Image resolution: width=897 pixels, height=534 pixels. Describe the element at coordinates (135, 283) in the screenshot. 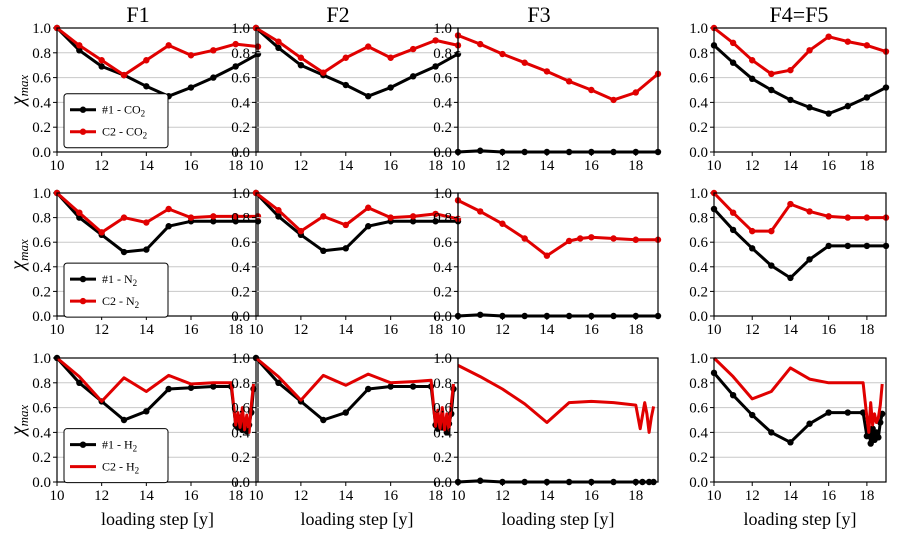

I see `legend-label-sub: 2` at that location.